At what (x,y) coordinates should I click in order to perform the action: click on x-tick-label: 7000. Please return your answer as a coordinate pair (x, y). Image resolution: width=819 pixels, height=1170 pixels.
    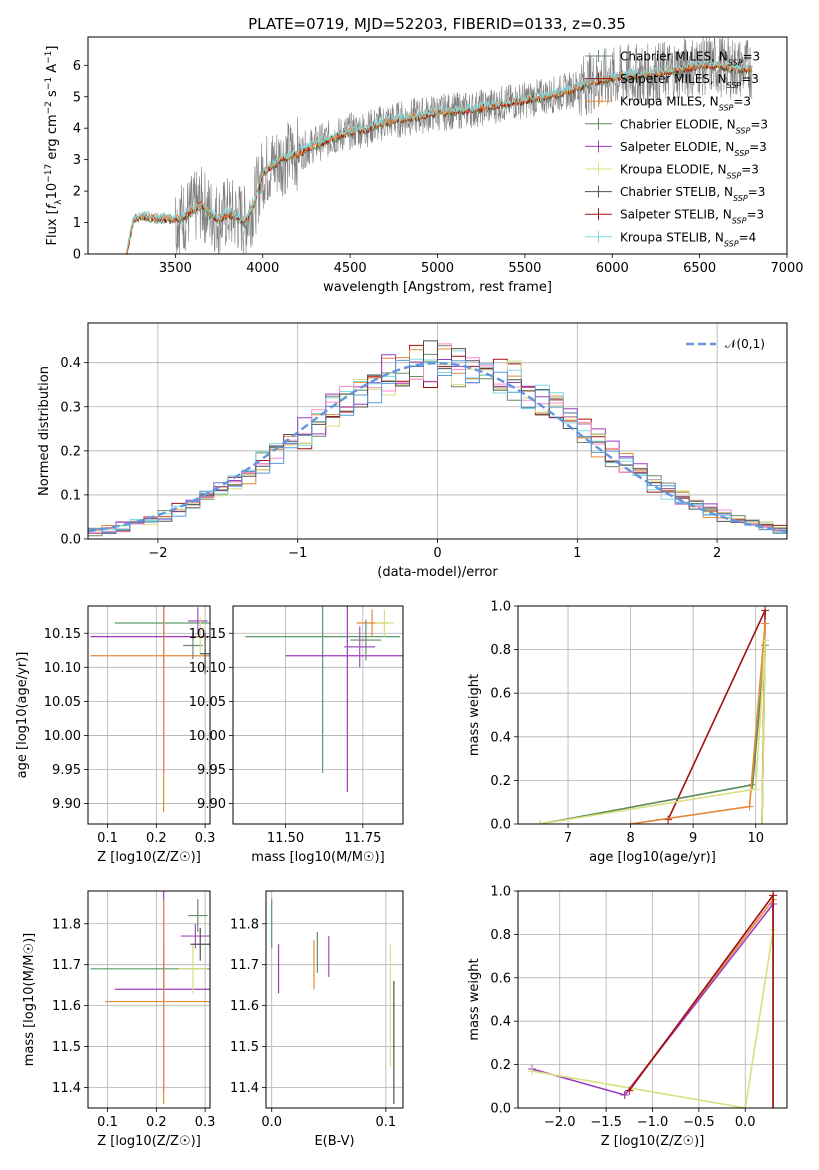
    Looking at the image, I should click on (786, 268).